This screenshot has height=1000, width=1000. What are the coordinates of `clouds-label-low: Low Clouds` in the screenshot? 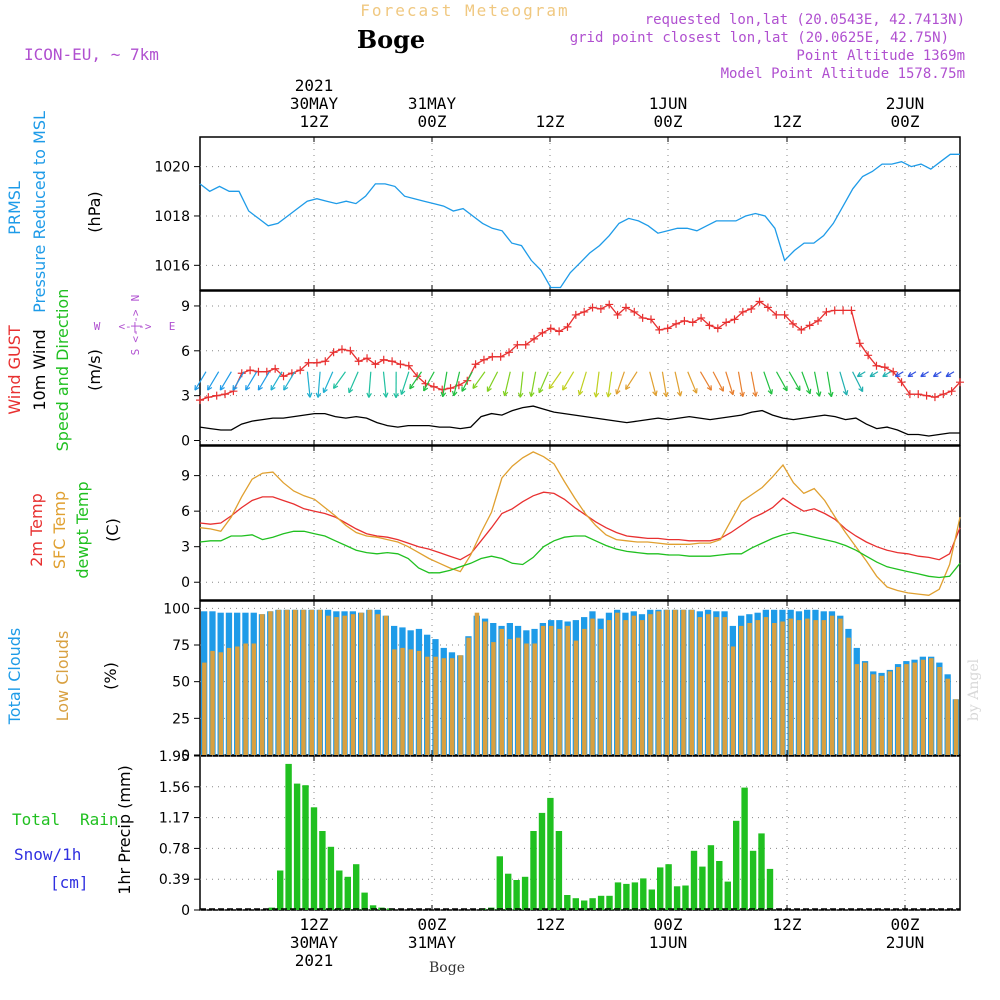 It's located at (62, 676).